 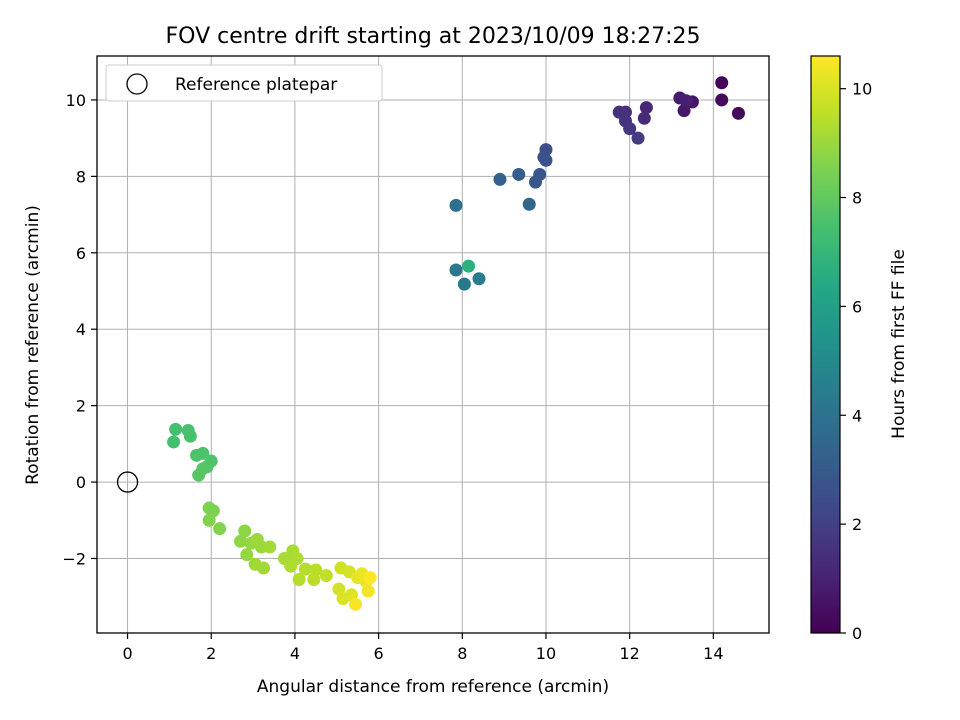 I want to click on x-tick-label: 10, so click(x=546, y=653).